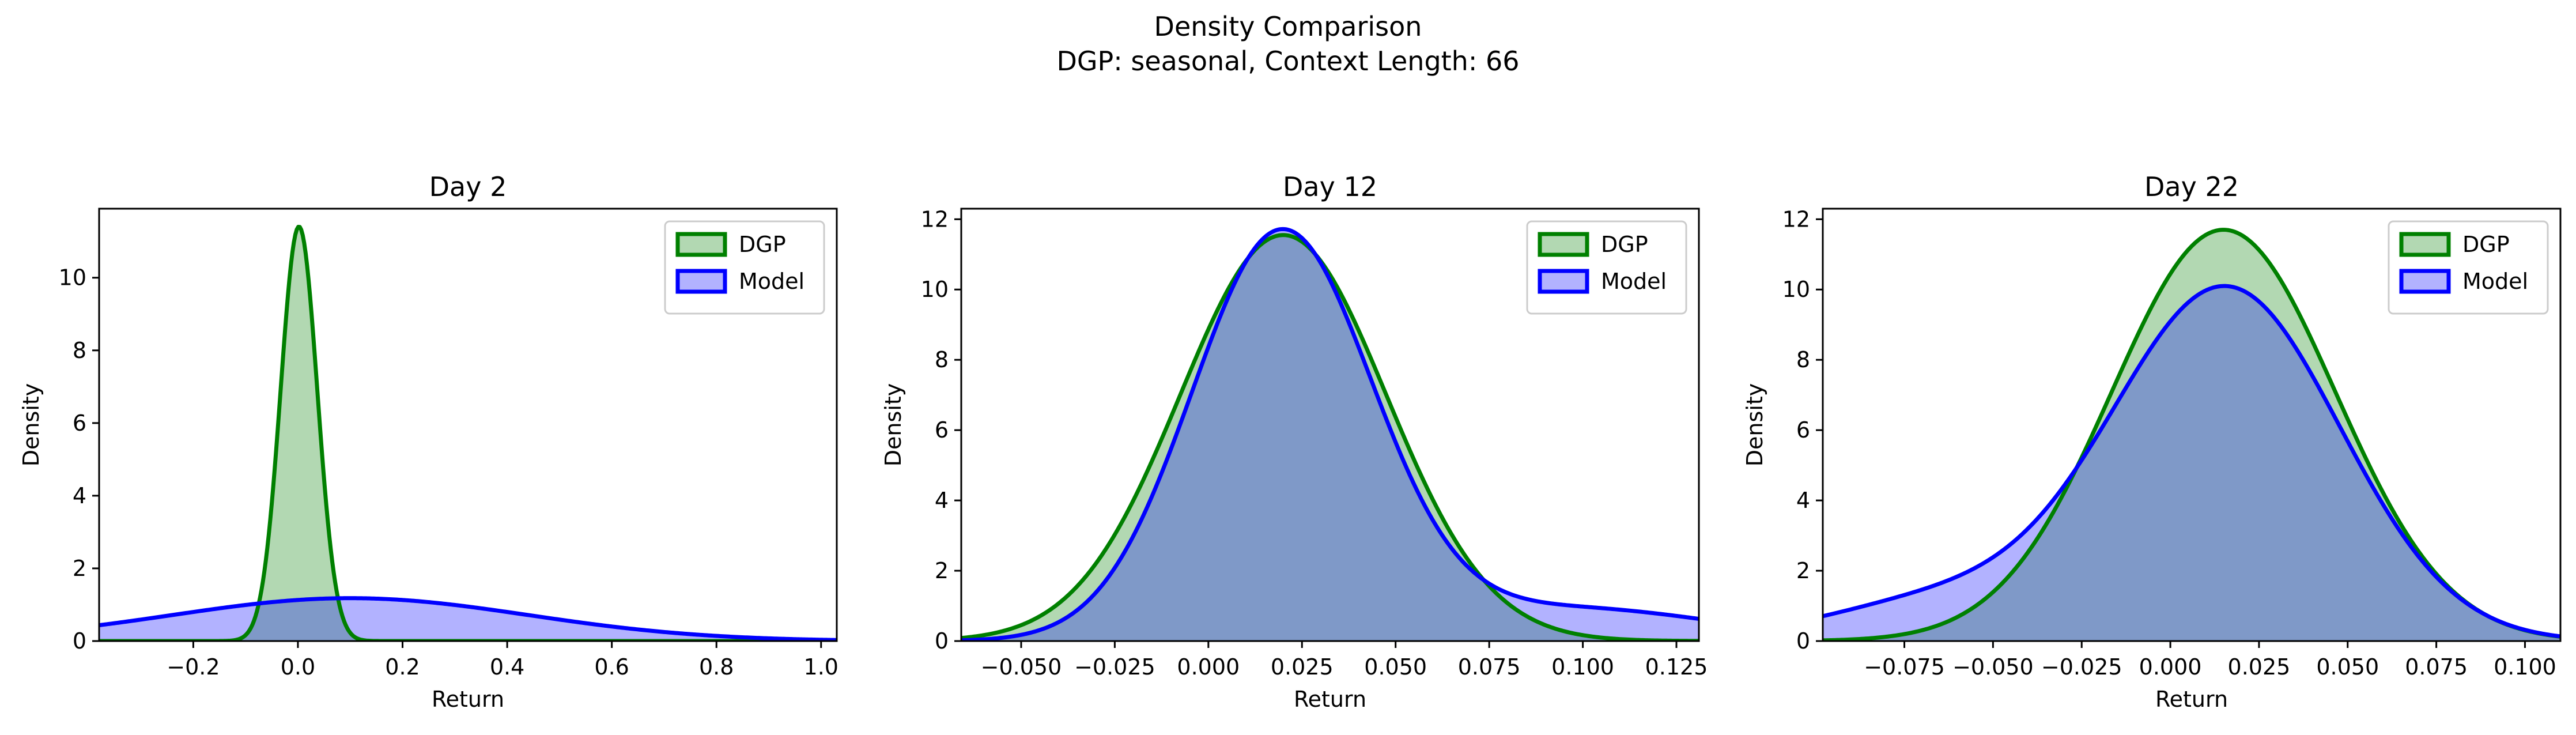 The image size is (2576, 735). I want to click on figure-subtitle: DGP: seasonal, Context Length: 66, so click(1287, 61).